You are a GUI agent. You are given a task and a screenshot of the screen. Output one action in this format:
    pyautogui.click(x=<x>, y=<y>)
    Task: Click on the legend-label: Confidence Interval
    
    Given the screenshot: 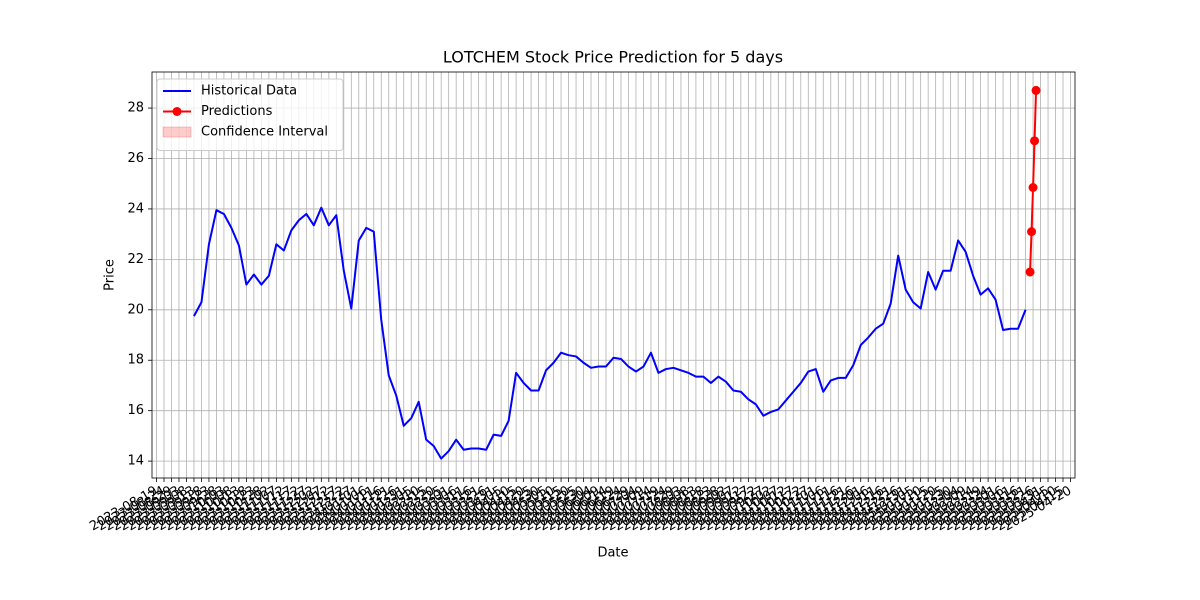 What is the action you would take?
    pyautogui.click(x=264, y=132)
    